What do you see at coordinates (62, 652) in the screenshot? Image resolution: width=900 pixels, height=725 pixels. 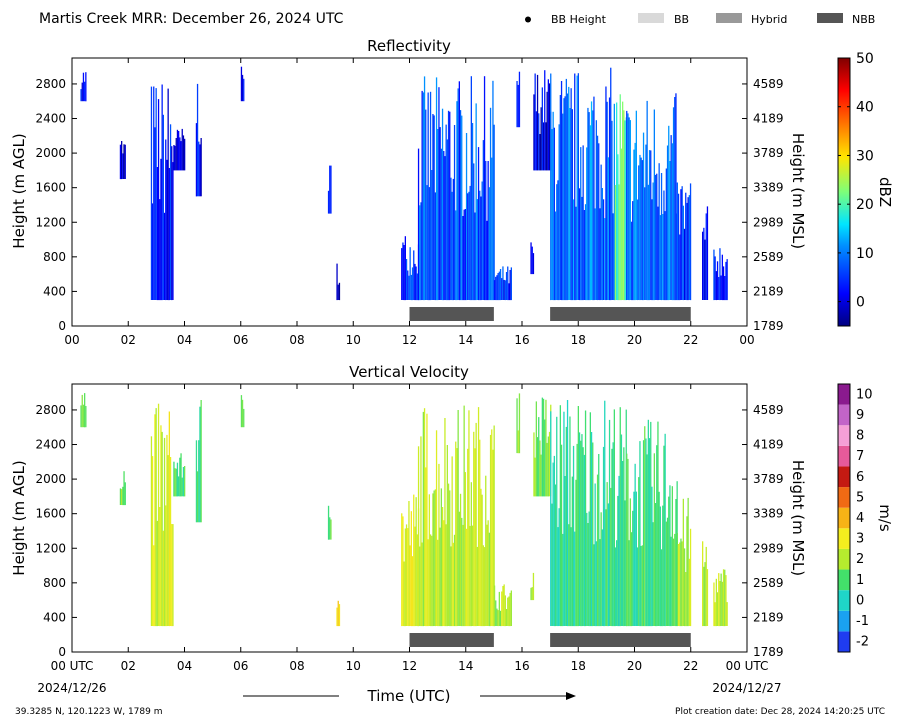 I see `y-tick-label: 0` at bounding box center [62, 652].